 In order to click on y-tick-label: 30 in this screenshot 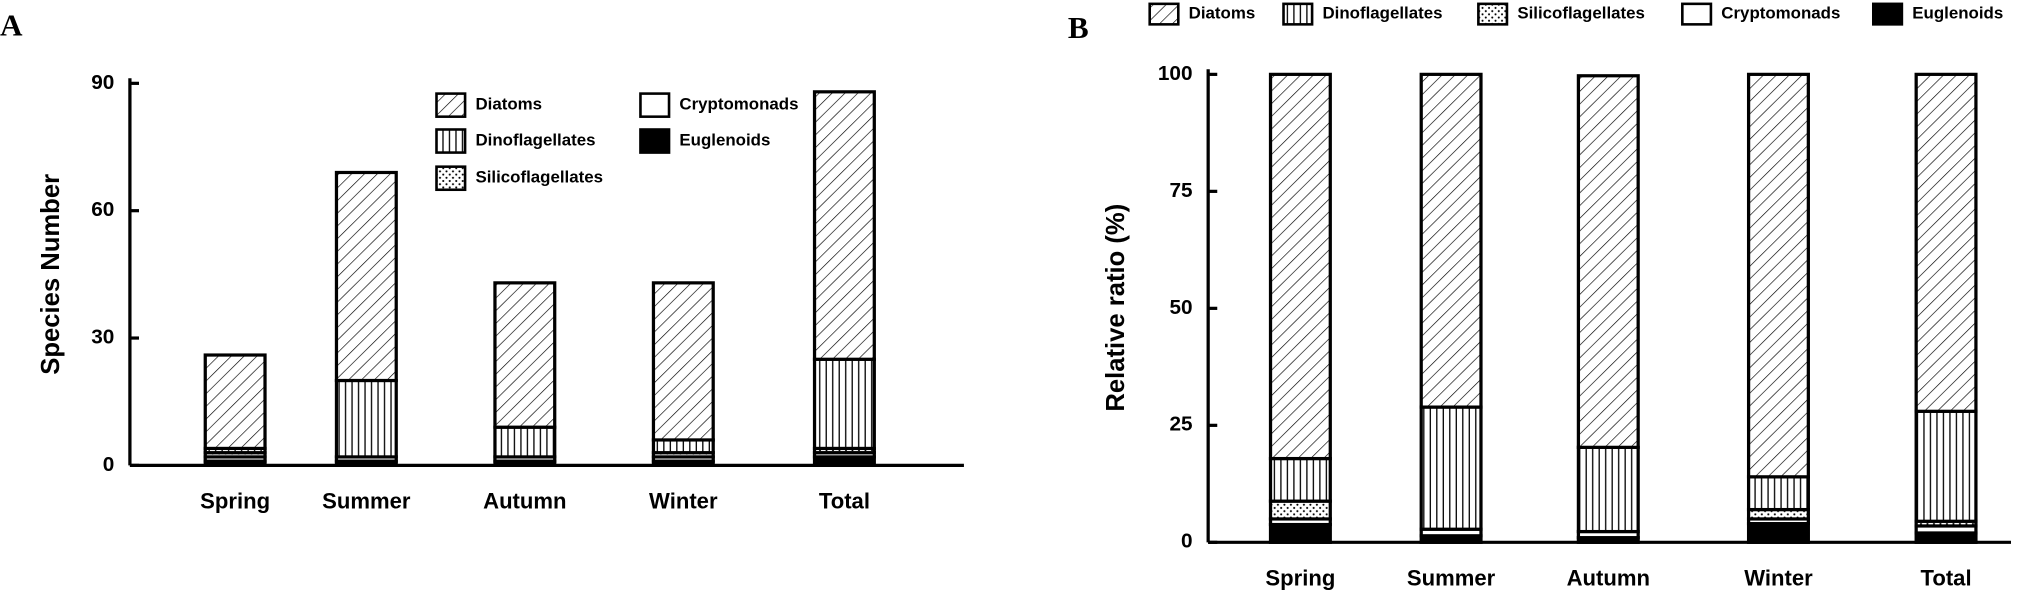, I will do `click(102, 337)`.